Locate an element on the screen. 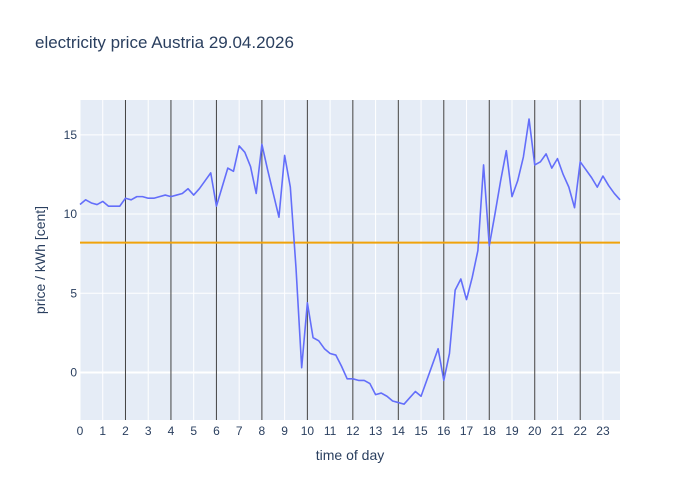 The image size is (700, 500). x-tick-label: 11 is located at coordinates (330, 431).